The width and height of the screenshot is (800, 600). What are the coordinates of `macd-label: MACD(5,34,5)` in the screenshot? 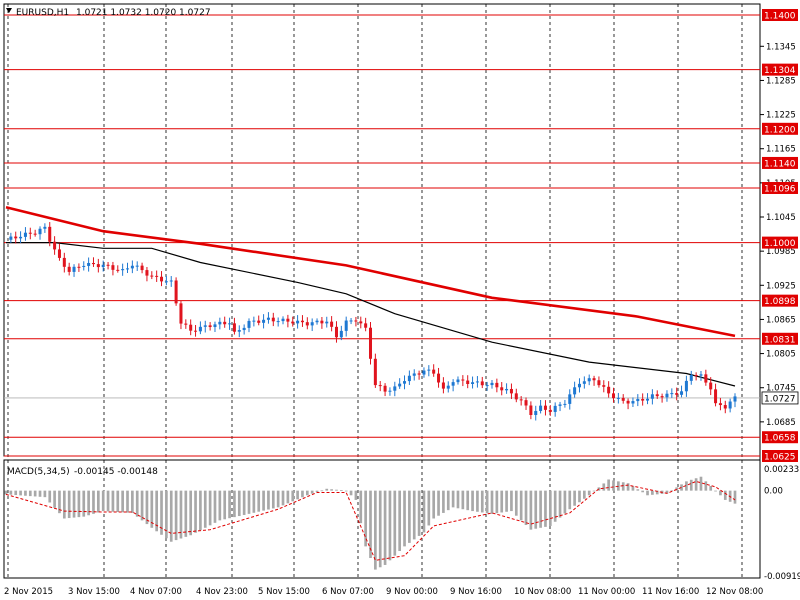 It's located at (38, 472).